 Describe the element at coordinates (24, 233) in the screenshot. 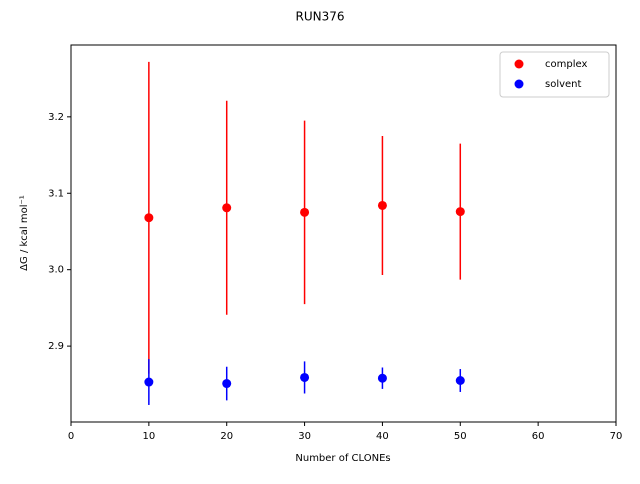

I see `y-axis-label: ΔG / kcal mol⁻¹` at that location.